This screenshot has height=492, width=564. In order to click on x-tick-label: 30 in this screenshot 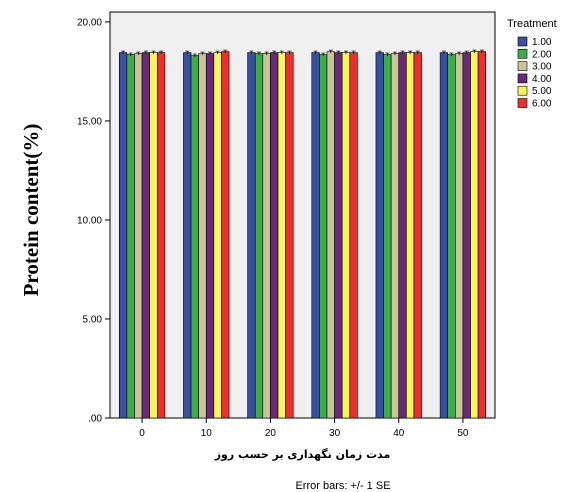, I will do `click(335, 433)`.